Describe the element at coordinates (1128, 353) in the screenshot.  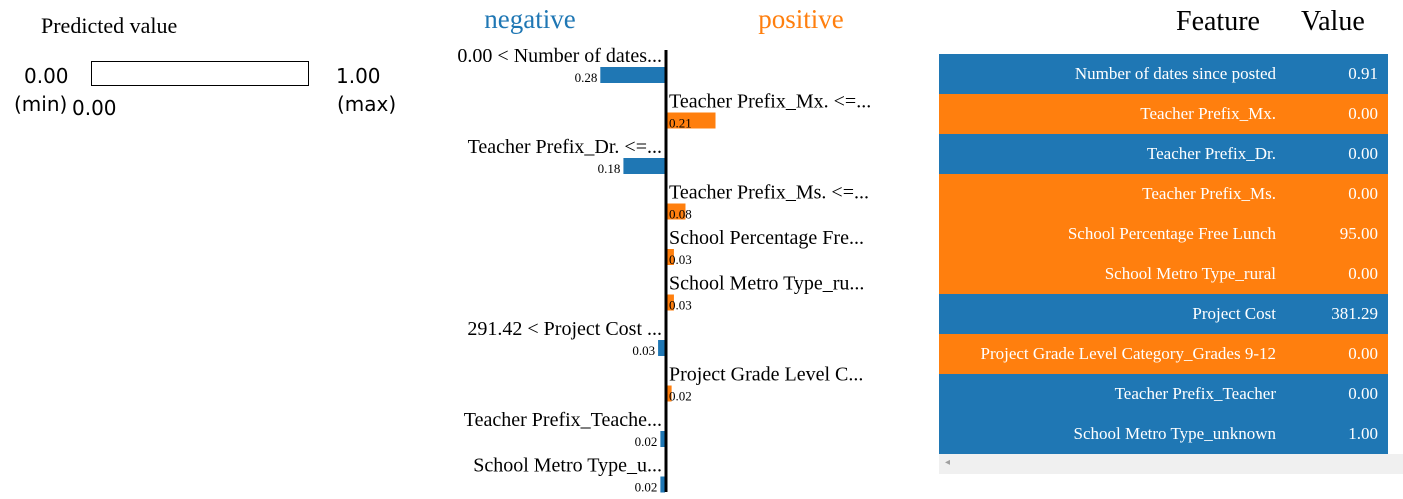
I see `feature-name: Project Grade Level Category_Grades 9-12` at that location.